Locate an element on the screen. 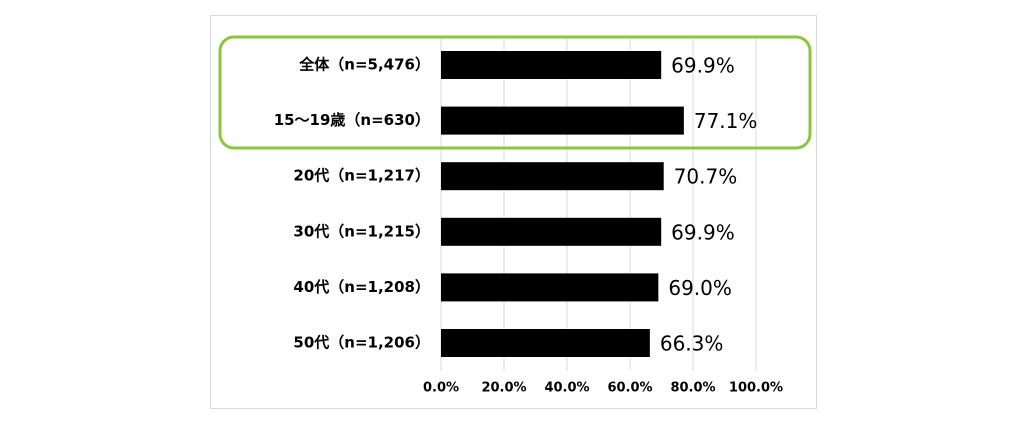 This screenshot has width=1018, height=421. x-tick-label: 0.0% is located at coordinates (441, 388).